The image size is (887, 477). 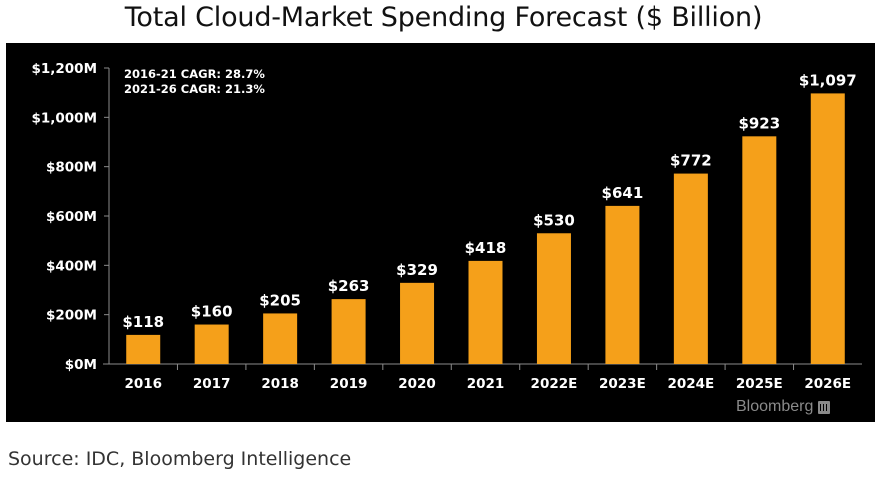 I want to click on x-tick-label: 2019, so click(x=349, y=384).